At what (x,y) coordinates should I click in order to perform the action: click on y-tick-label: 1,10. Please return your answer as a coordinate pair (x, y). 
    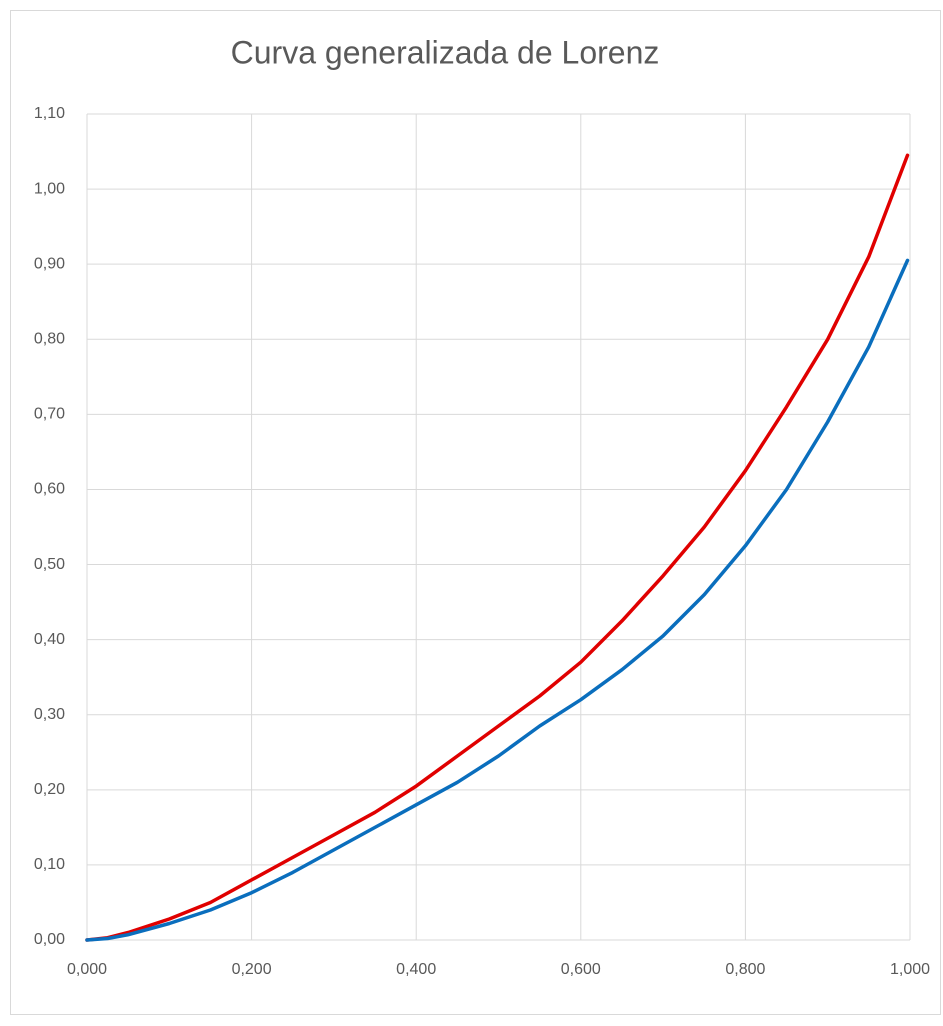
    Looking at the image, I should click on (49, 113).